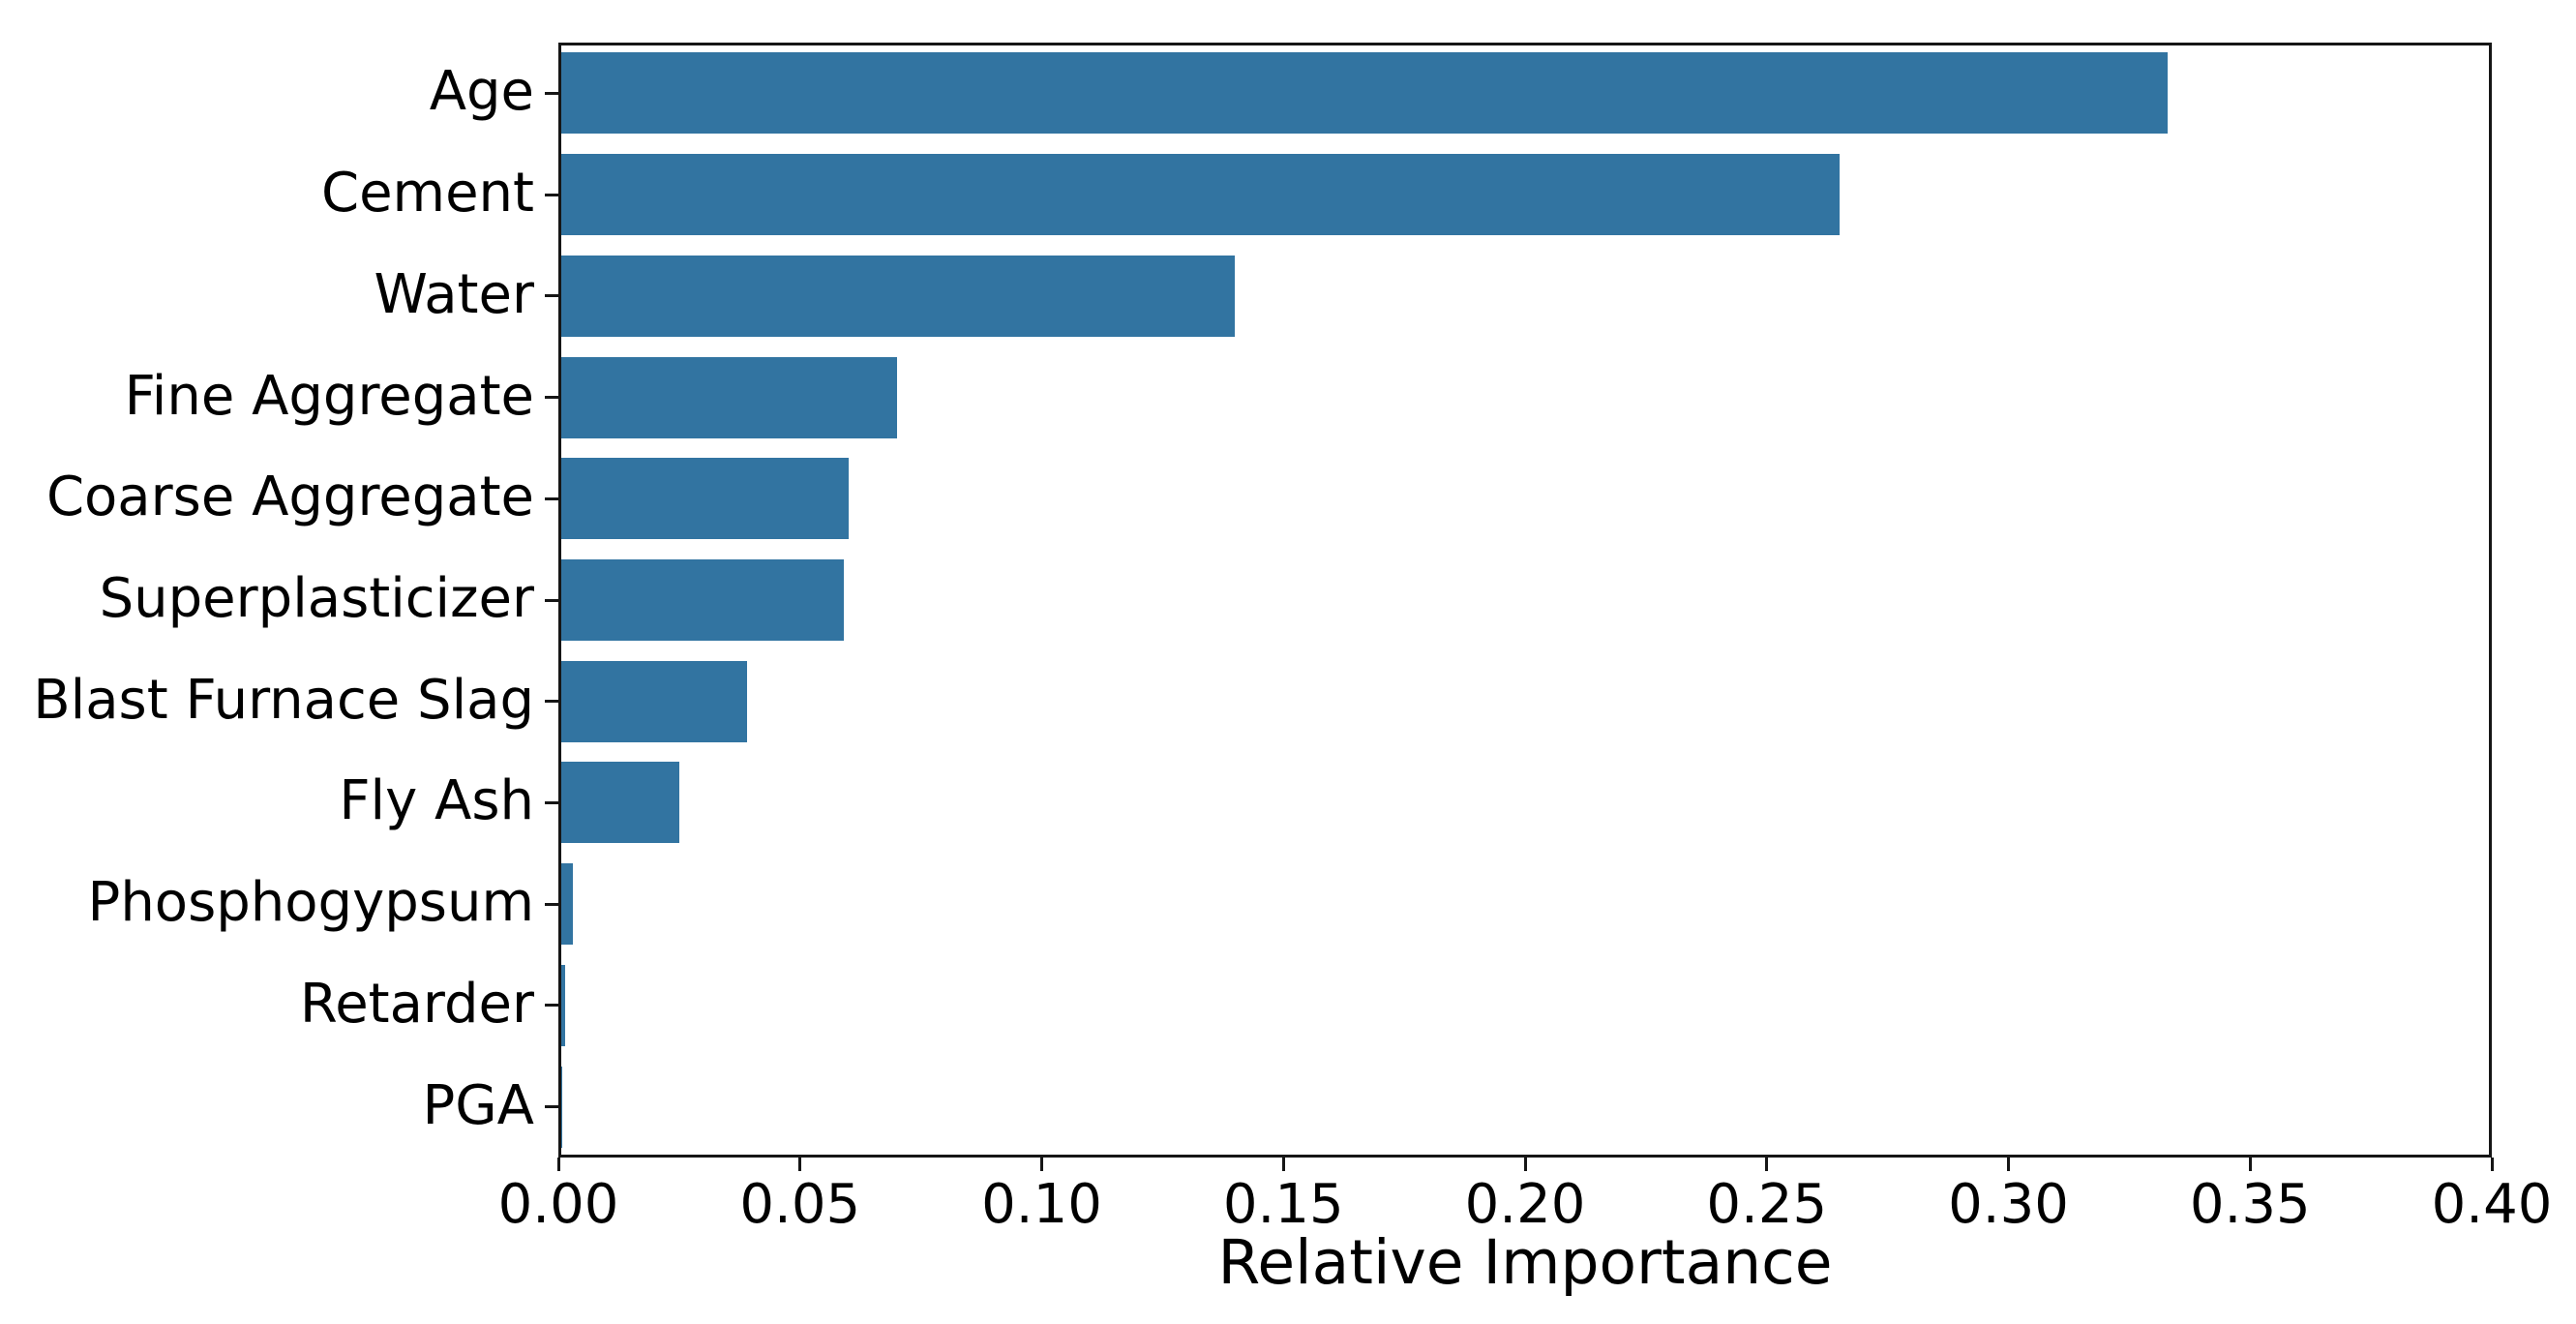 This screenshot has width=2576, height=1324. What do you see at coordinates (283, 700) in the screenshot?
I see `y-tick-label-blast-furnace-slag: Blast Furnace Slag` at bounding box center [283, 700].